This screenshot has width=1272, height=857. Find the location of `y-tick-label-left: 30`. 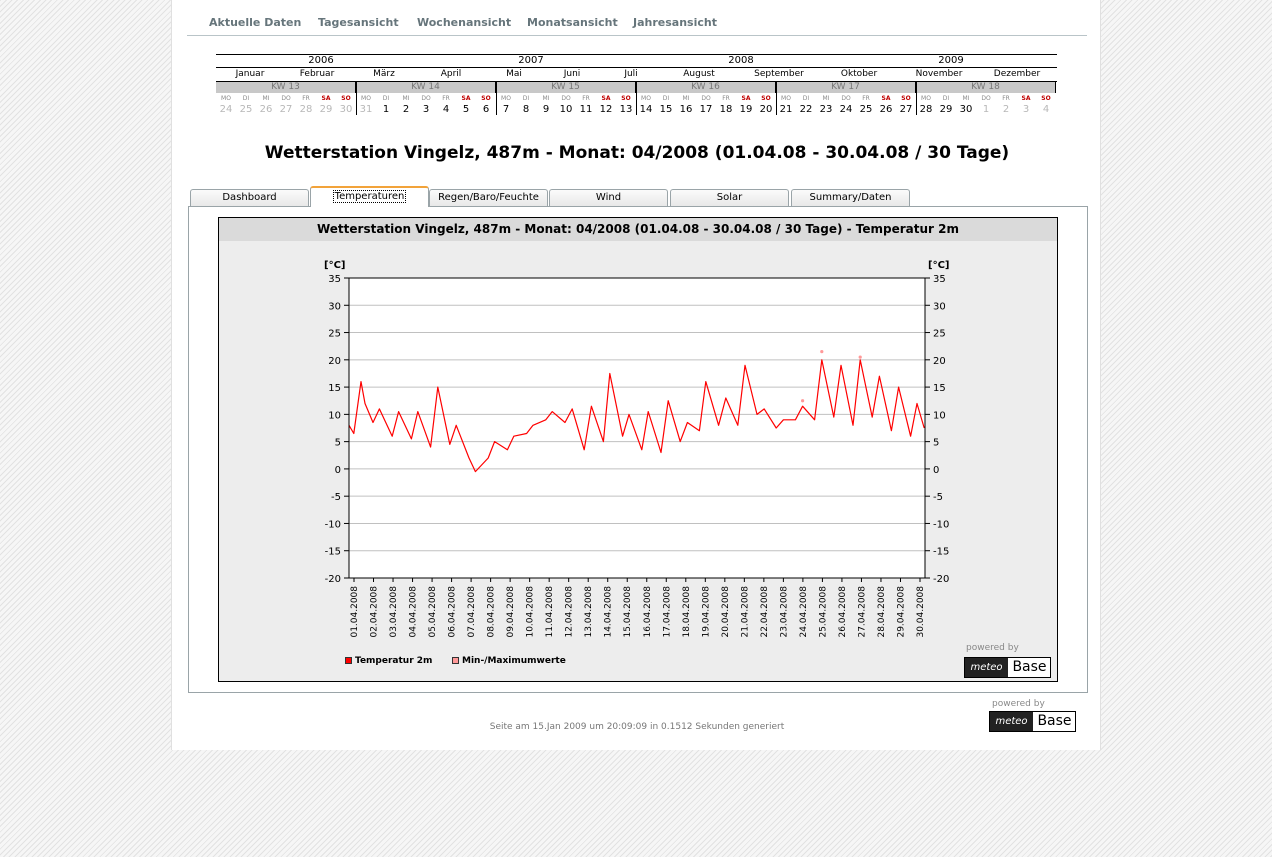

y-tick-label-left: 30 is located at coordinates (334, 306).